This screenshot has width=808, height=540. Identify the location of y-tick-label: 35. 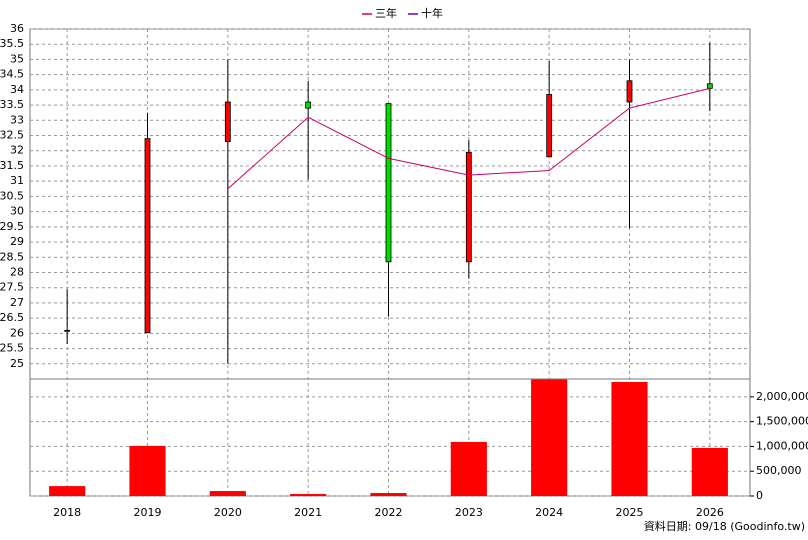
(17, 58).